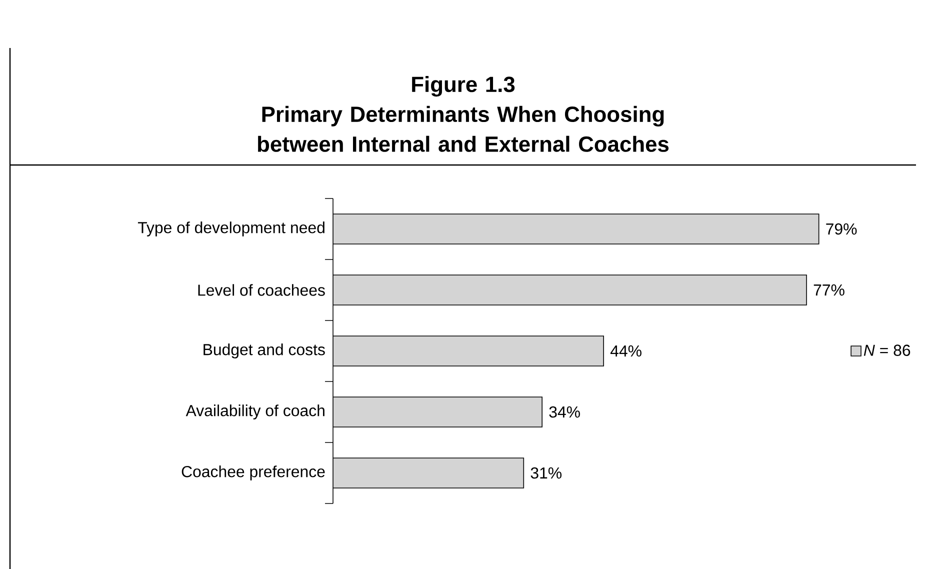  What do you see at coordinates (841, 229) in the screenshot?
I see `data-label: 79%` at bounding box center [841, 229].